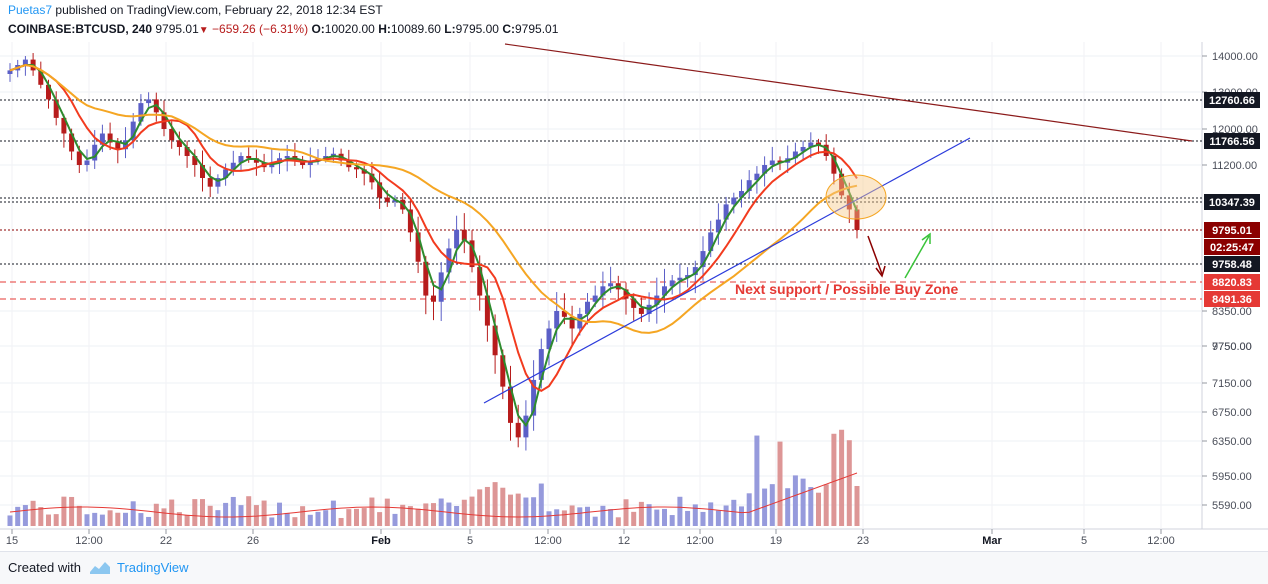 The image size is (1268, 584). Describe the element at coordinates (89, 541) in the screenshot. I see `x-tick-label: 12:00` at that location.